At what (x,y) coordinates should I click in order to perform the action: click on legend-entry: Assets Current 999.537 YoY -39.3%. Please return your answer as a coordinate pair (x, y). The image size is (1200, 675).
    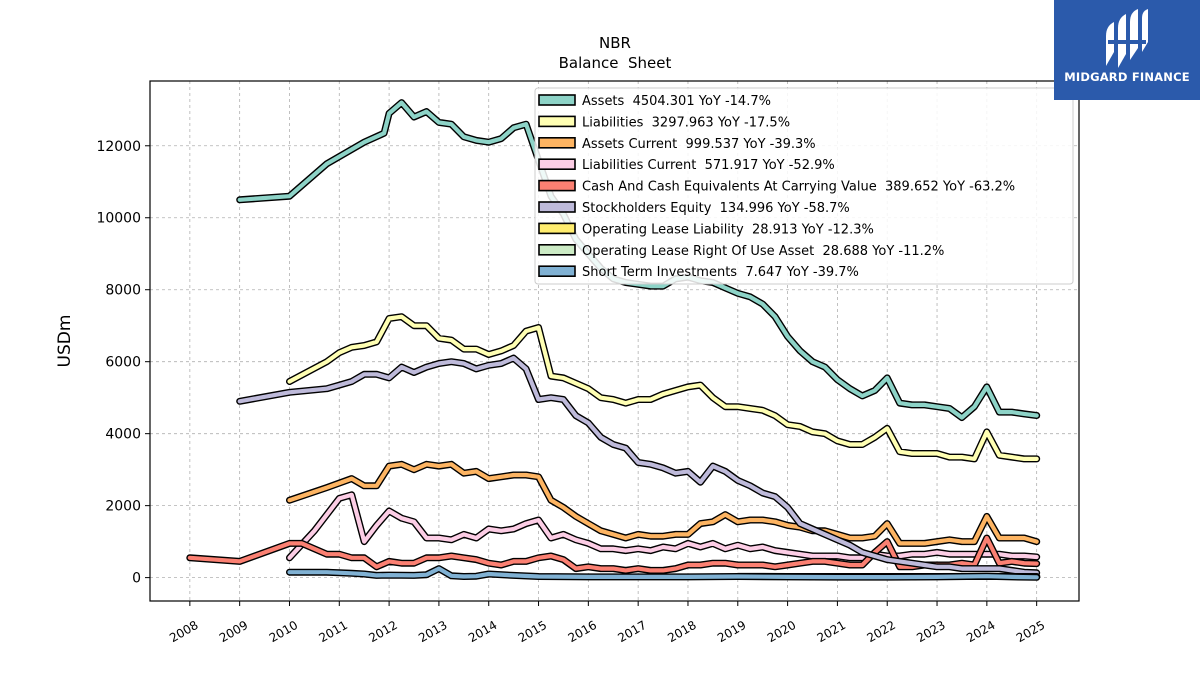
    Looking at the image, I should click on (699, 144).